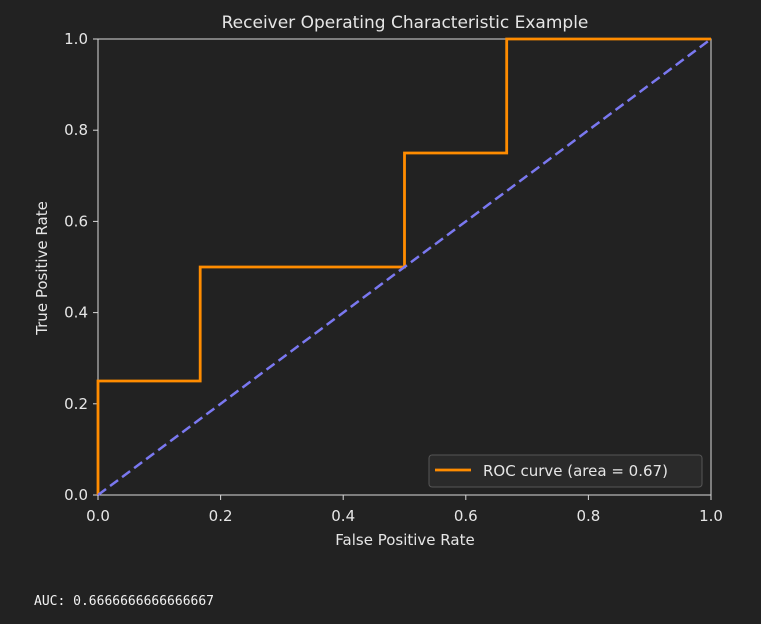  I want to click on legend-label-roc-curve: ROC curve (area = 0.67), so click(575, 471).